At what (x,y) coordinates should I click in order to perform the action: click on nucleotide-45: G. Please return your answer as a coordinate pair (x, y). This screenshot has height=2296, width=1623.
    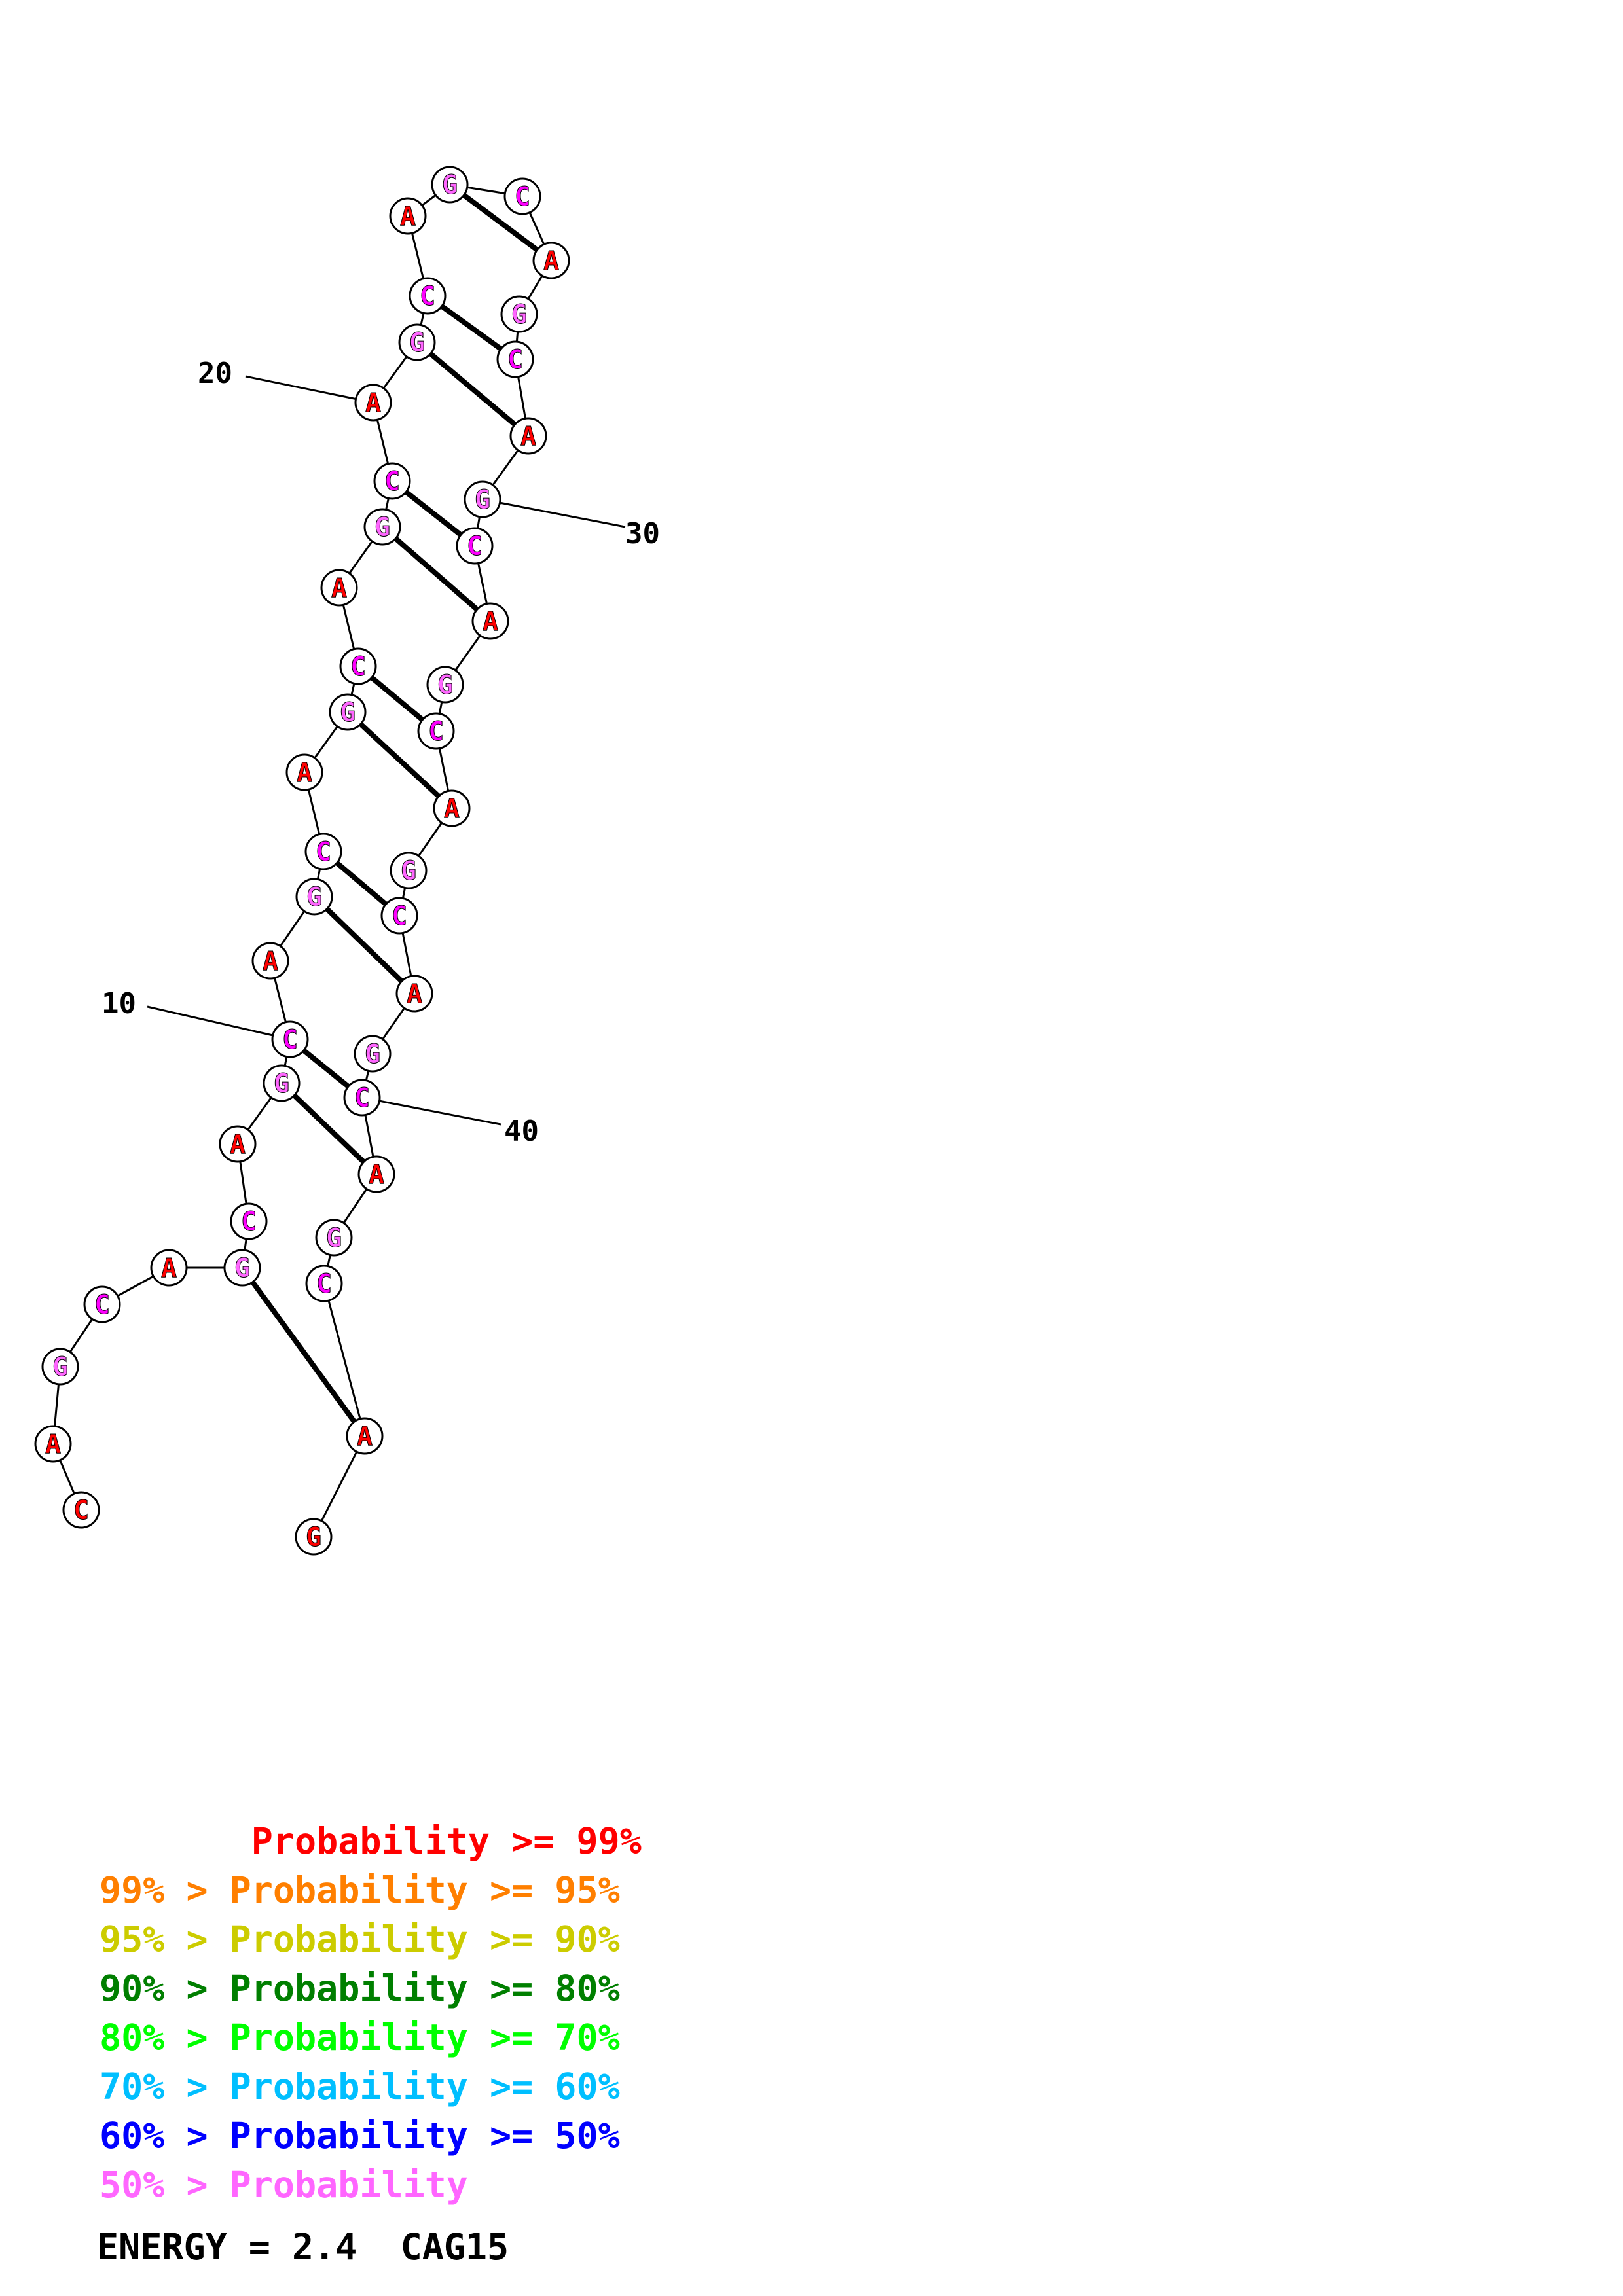
    Looking at the image, I should click on (314, 1537).